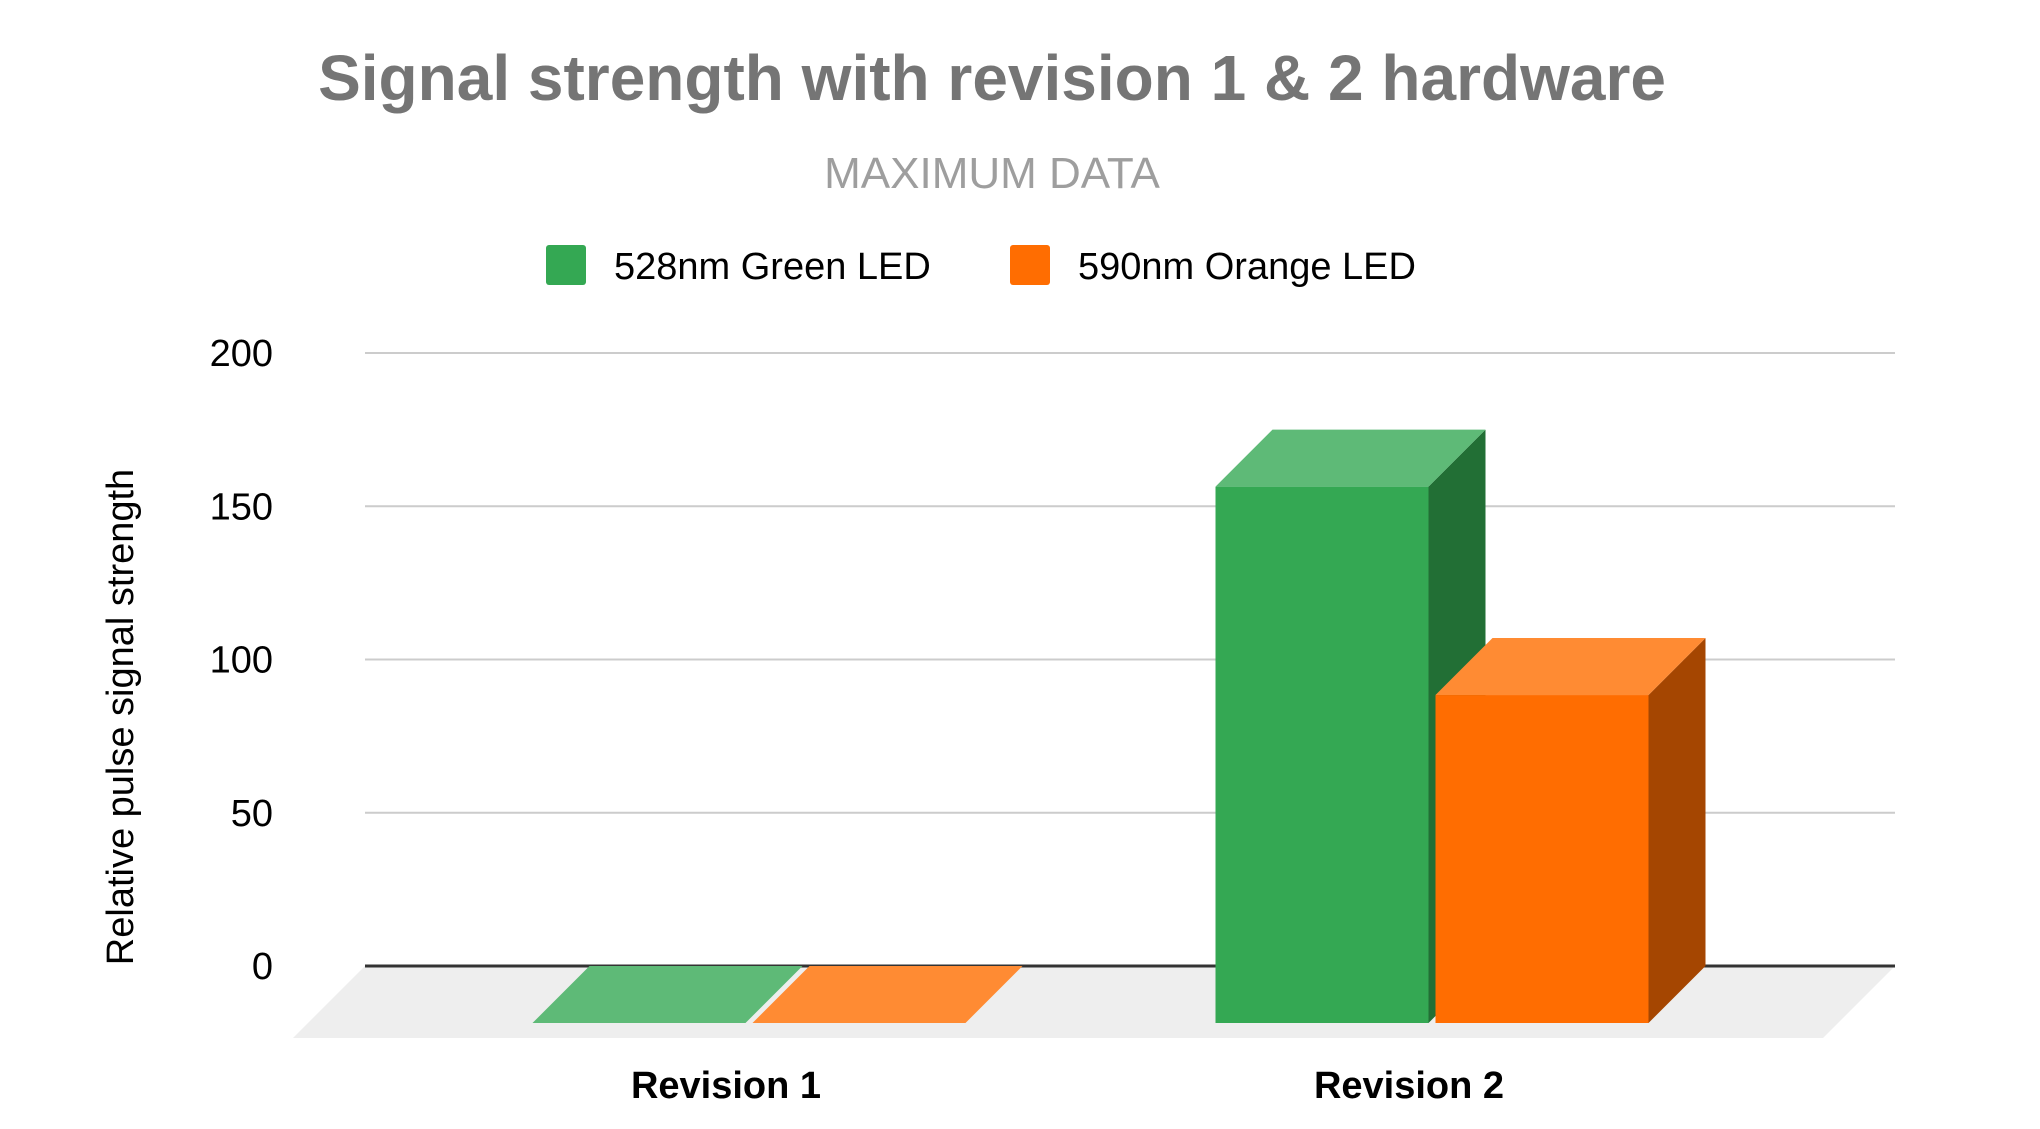 The width and height of the screenshot is (2040, 1129). Describe the element at coordinates (241, 507) in the screenshot. I see `y-tick-label: 150` at that location.